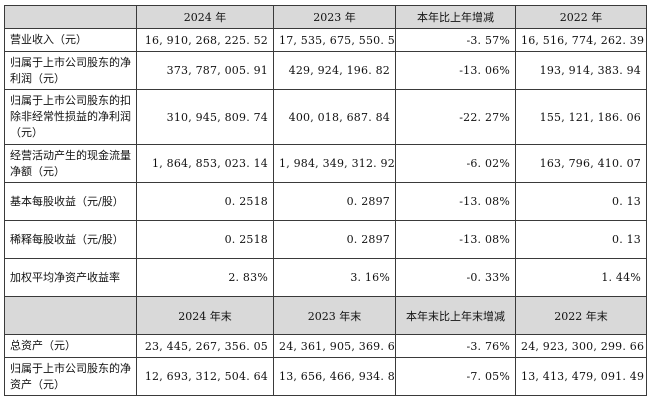  Describe the element at coordinates (205, 315) in the screenshot. I see `header-cell-2024-end: 2024 年末` at that location.